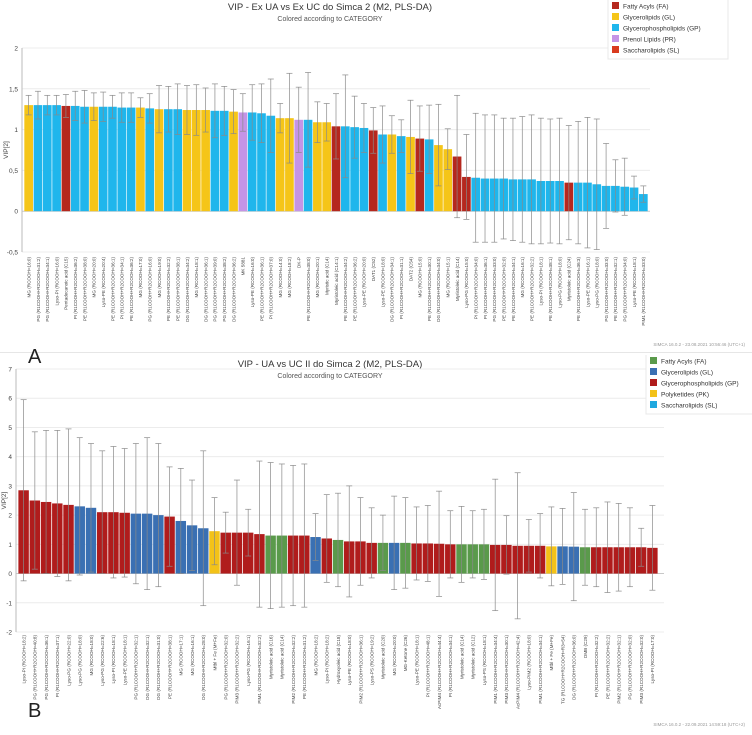 The height and width of the screenshot is (735, 752). Describe the element at coordinates (506, 669) in the screenshot. I see `x-tick-label: PIM3 (R1COOH+R2COOH=30:1)` at that location.